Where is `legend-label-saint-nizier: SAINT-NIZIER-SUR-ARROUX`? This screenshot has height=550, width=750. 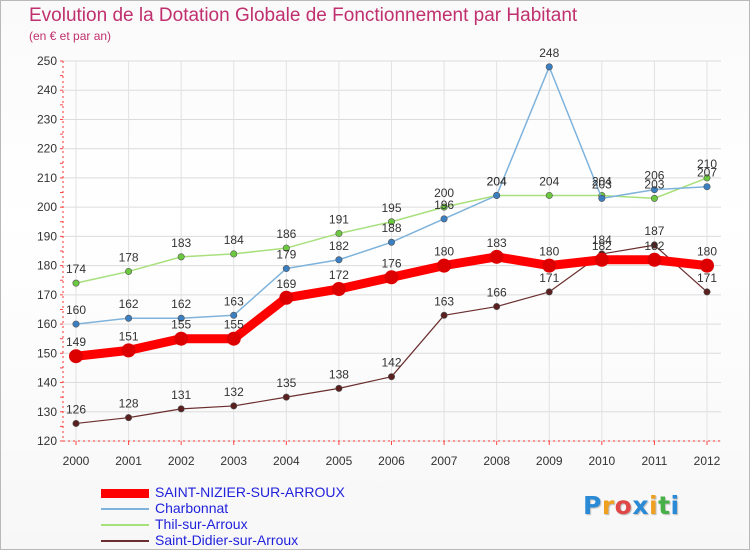 legend-label-saint-nizier: SAINT-NIZIER-SUR-ARROUX is located at coordinates (250, 492).